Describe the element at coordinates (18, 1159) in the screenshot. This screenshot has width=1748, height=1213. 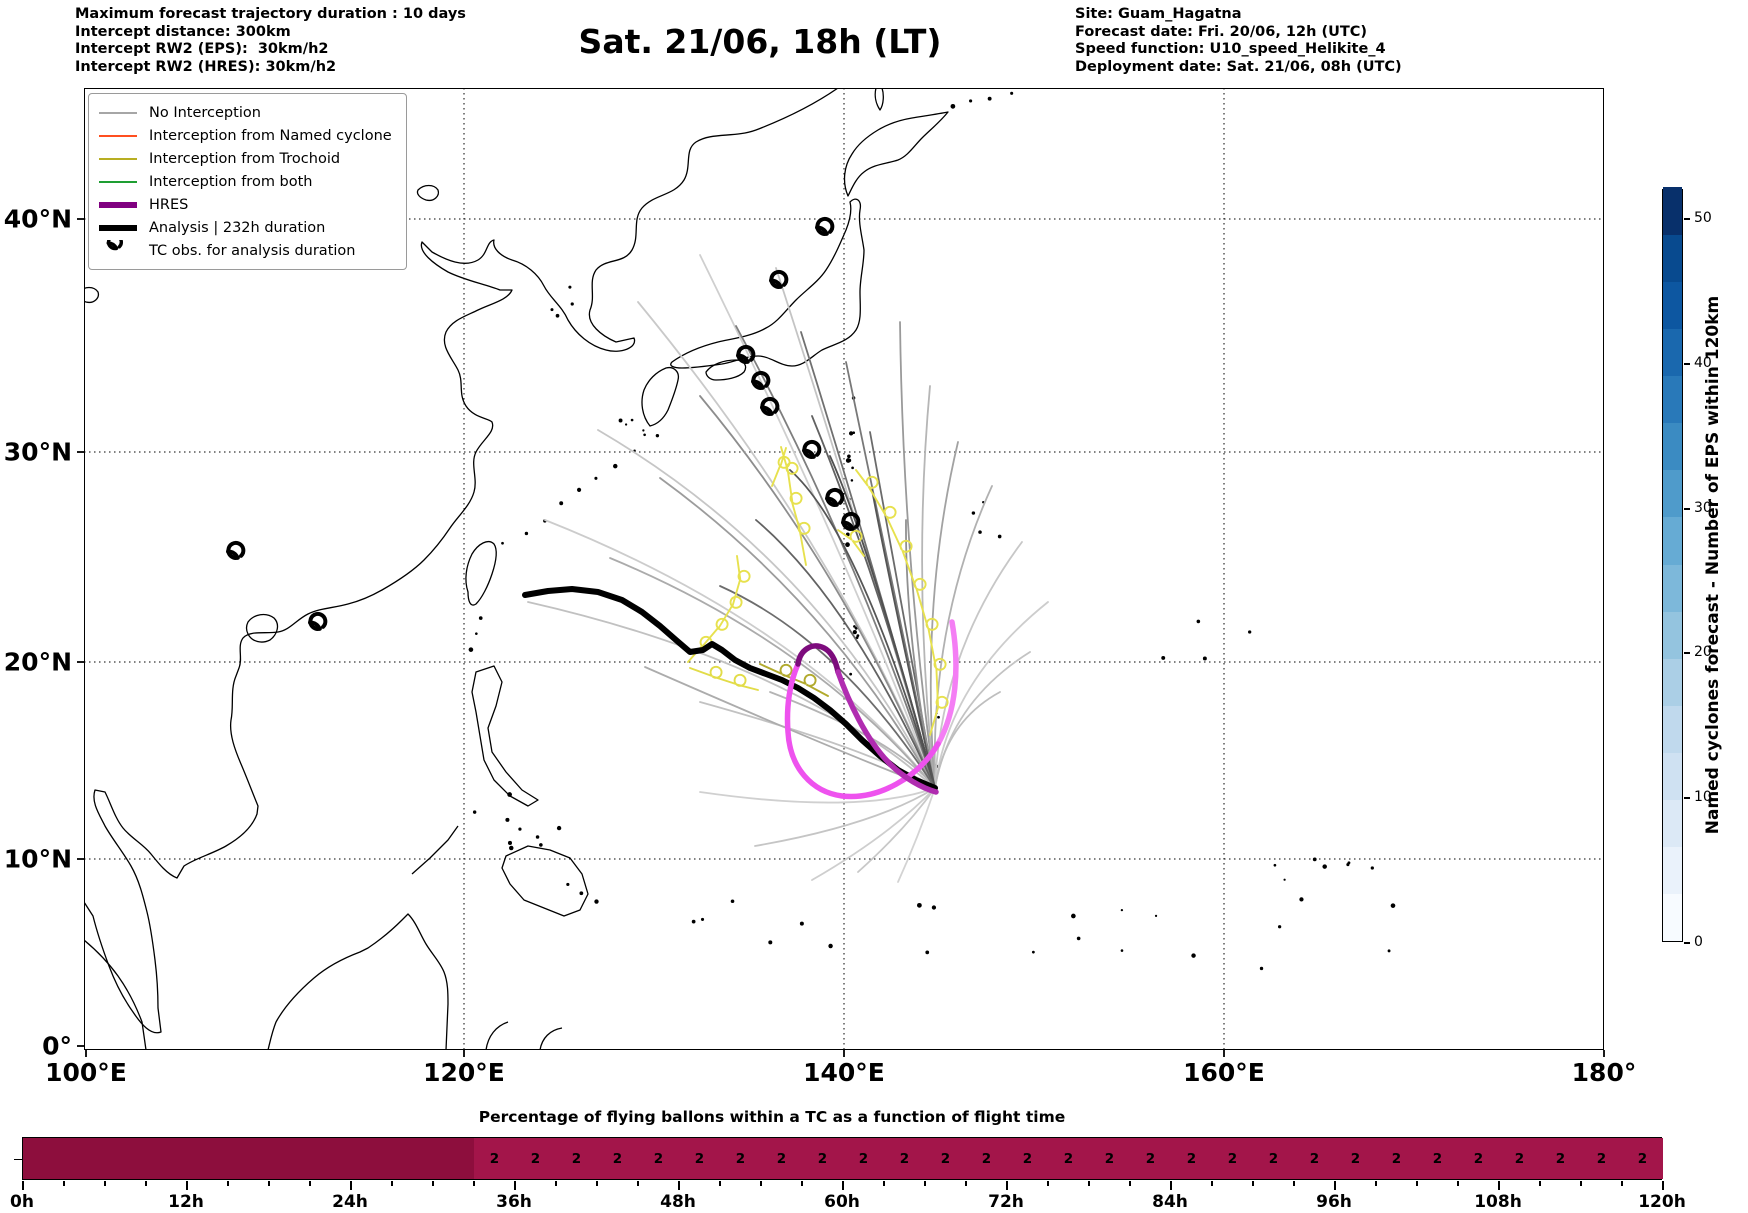
I see `strip-y-tick` at that location.